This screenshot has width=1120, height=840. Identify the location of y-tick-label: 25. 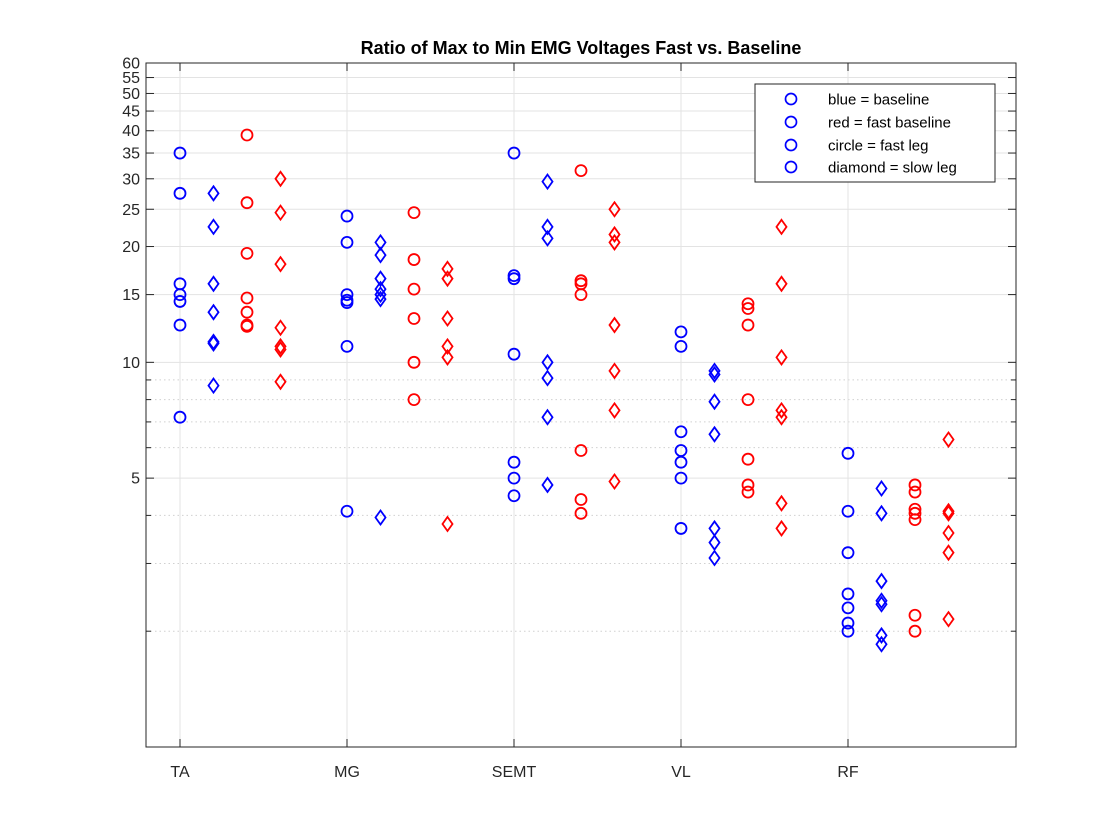
(131, 210).